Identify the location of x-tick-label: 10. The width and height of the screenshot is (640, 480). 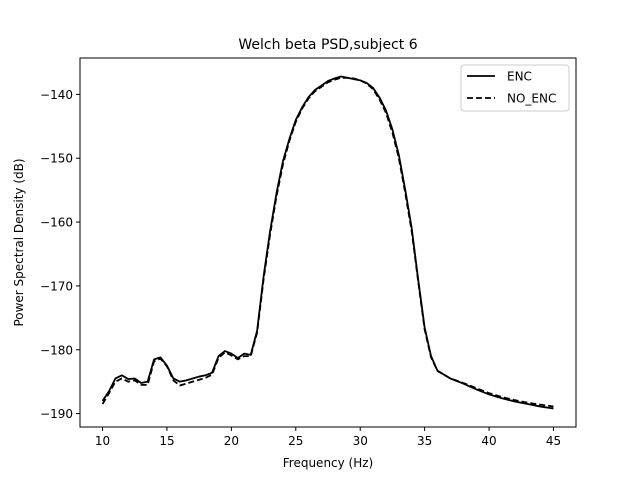
(102, 441).